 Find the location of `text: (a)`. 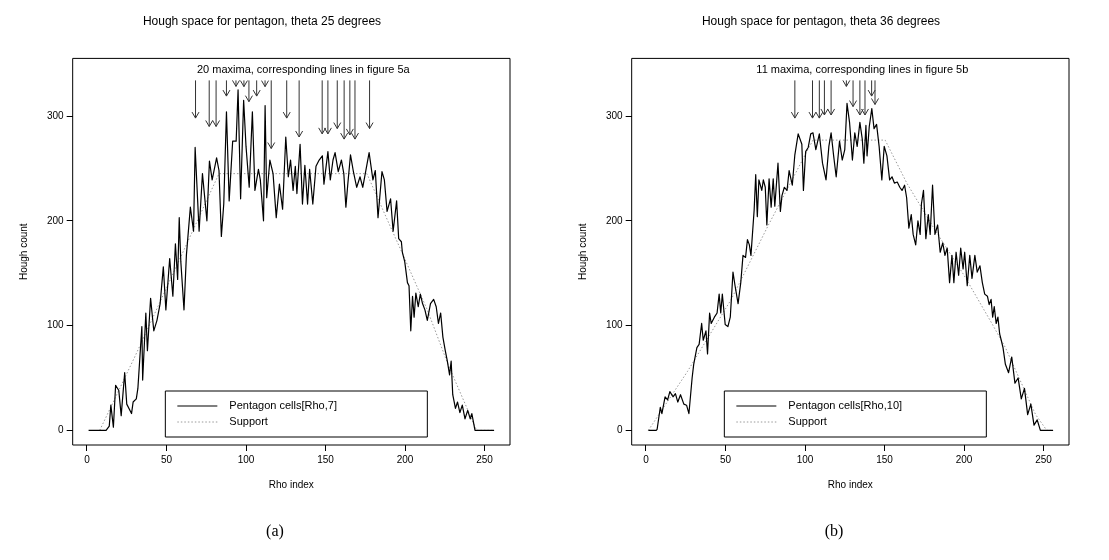

text: (a) is located at coordinates (275, 531).